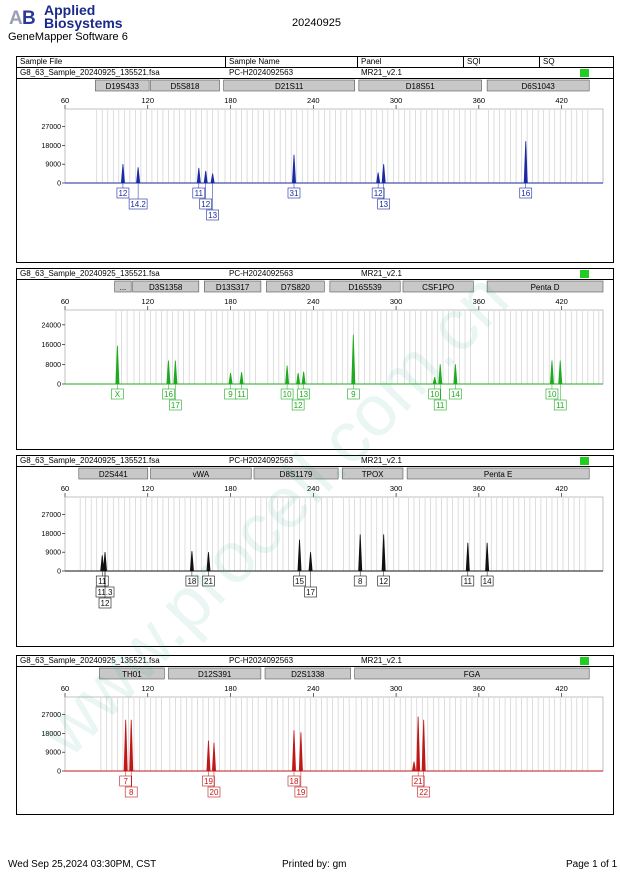  Describe the element at coordinates (498, 474) in the screenshot. I see `locus-label: Penta E` at that location.